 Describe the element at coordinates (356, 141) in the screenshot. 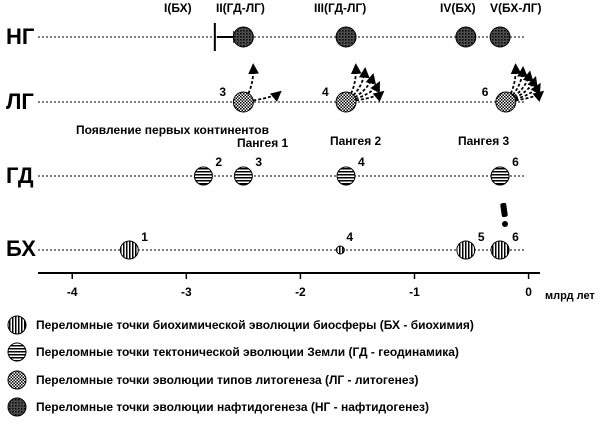

I see `pangea2-caption: Пангея 2` at that location.